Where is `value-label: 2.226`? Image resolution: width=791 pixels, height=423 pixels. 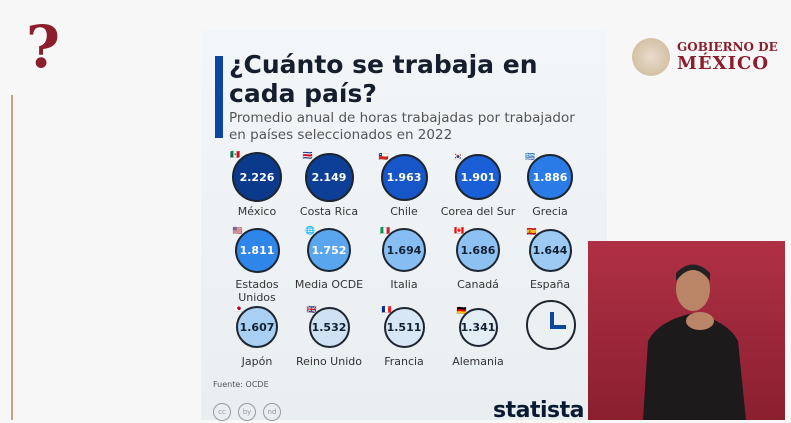
value-label: 2.226 is located at coordinates (257, 177).